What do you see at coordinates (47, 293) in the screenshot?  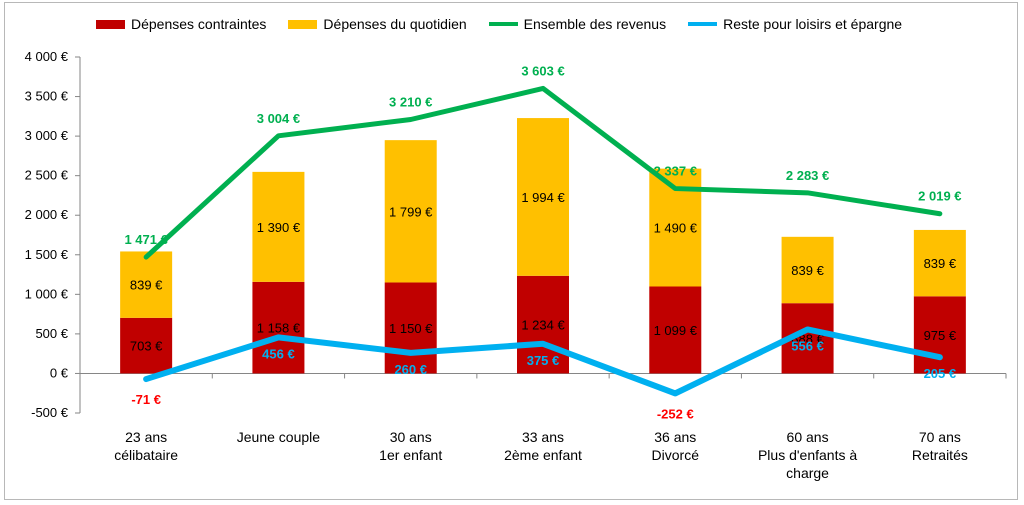 I see `y-tick-label: 1 000 €` at bounding box center [47, 293].